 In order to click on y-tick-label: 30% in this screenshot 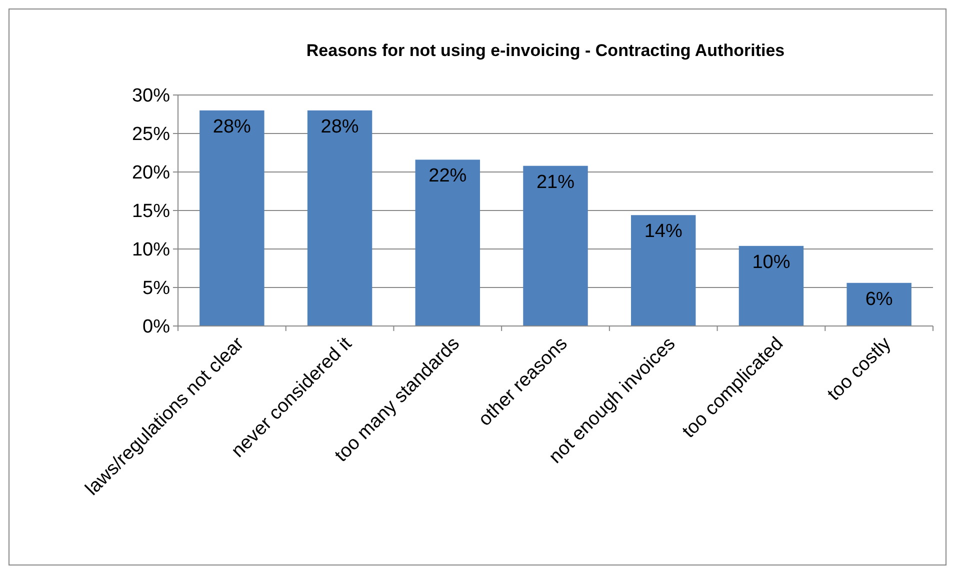, I will do `click(151, 96)`.